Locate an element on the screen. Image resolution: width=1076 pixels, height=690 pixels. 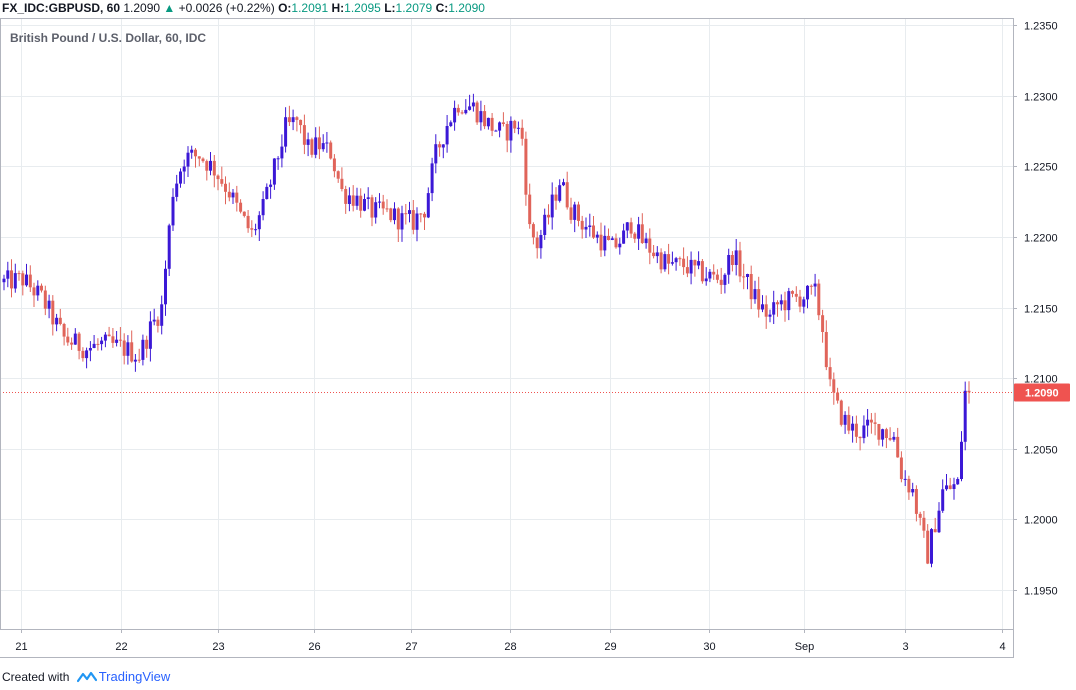
price-tag-background is located at coordinates (1042, 392).